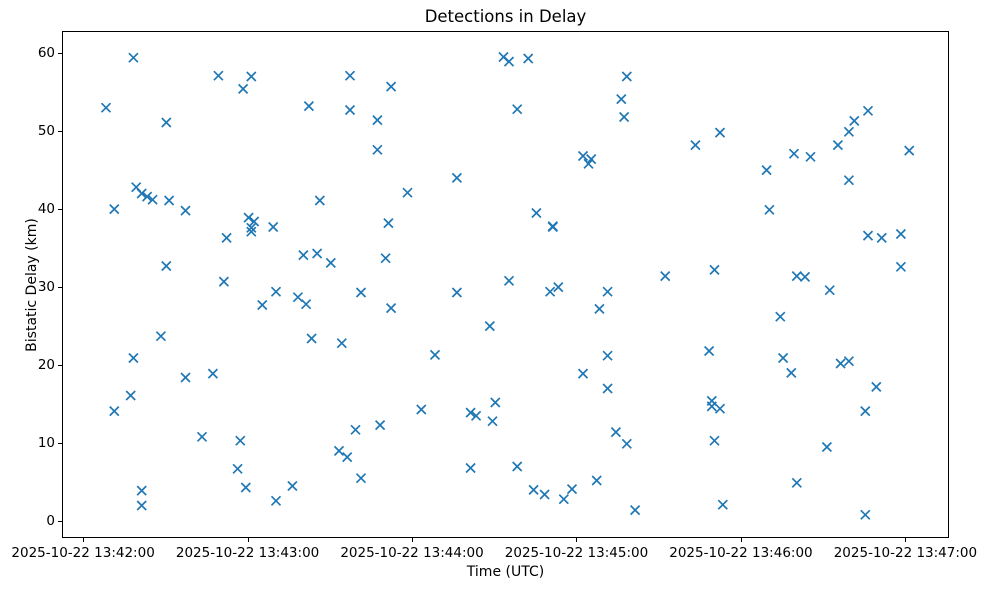 This screenshot has height=590, width=981. What do you see at coordinates (46, 364) in the screenshot?
I see `y-tick-label: 20` at bounding box center [46, 364].